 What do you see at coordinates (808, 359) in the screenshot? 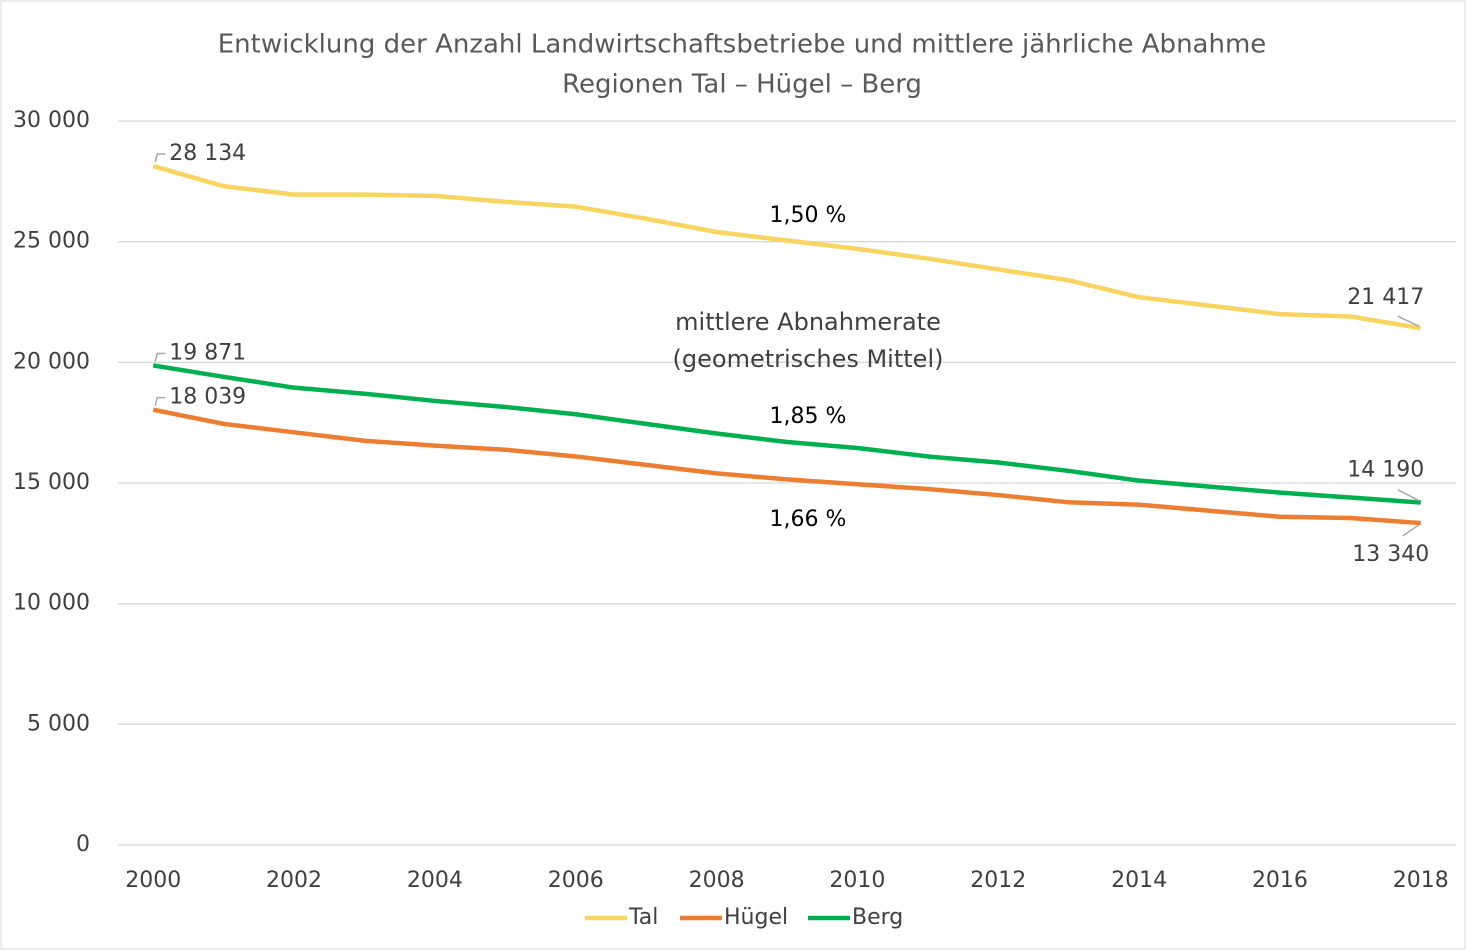
I see `annotation: (geometrisches Mittel)` at bounding box center [808, 359].